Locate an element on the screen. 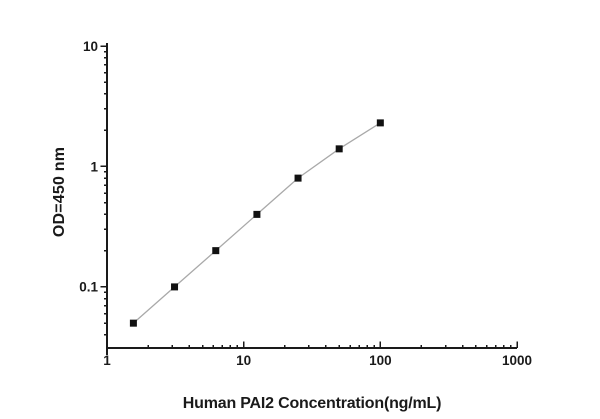 This screenshot has width=600, height=419. y-tick-label: 0.1 is located at coordinates (88, 287).